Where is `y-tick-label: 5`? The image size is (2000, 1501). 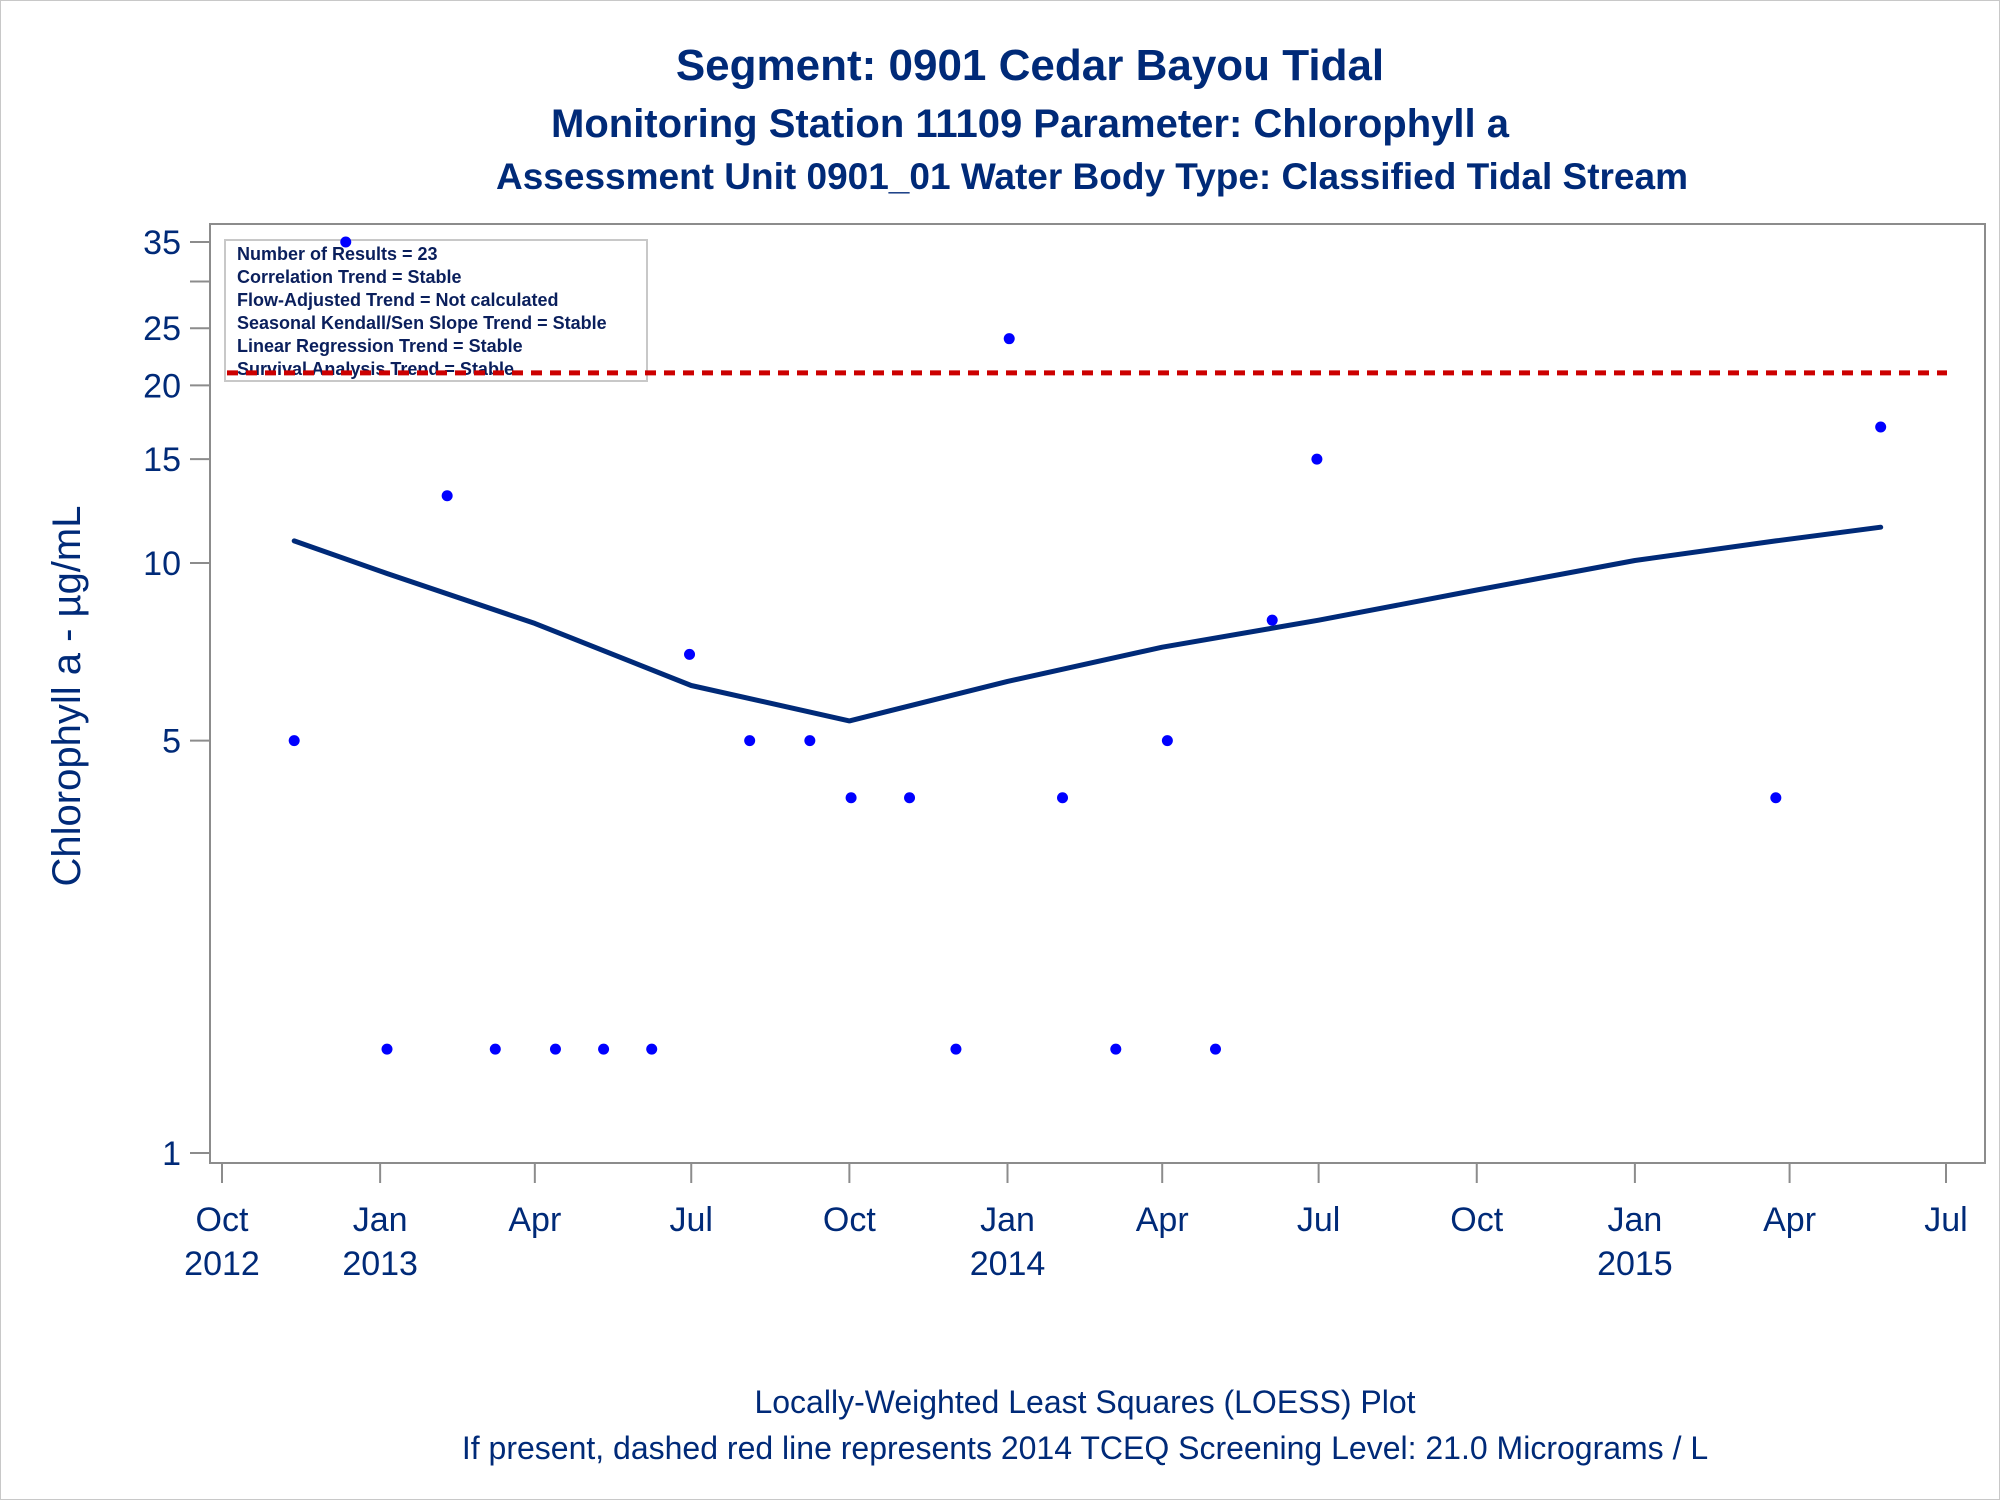 y-tick-label: 5 is located at coordinates (171, 742).